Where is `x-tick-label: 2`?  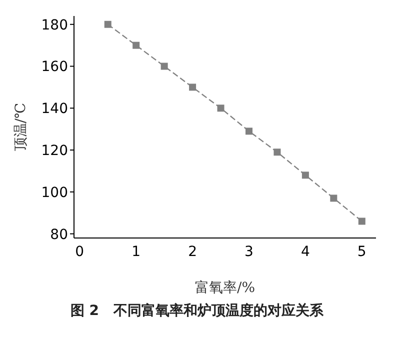
x-tick-label: 2 is located at coordinates (193, 252).